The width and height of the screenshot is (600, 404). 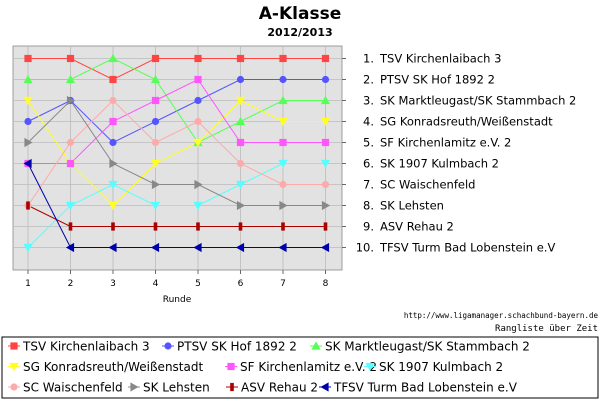 I want to click on rank-number: 2., so click(x=368, y=80).